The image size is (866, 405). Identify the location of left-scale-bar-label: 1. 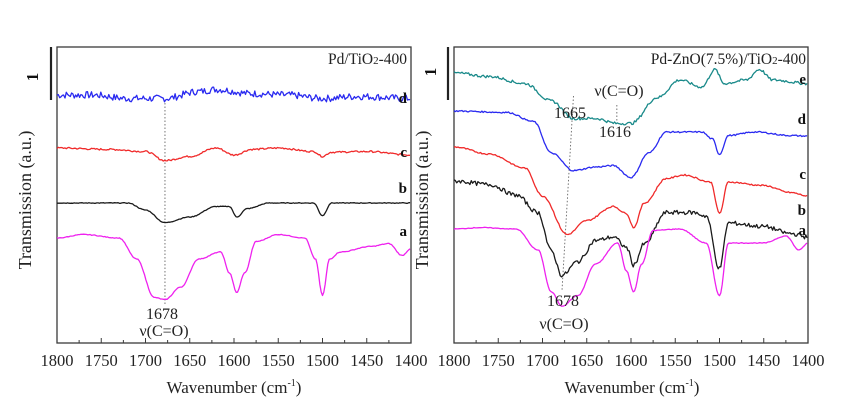
(32, 77).